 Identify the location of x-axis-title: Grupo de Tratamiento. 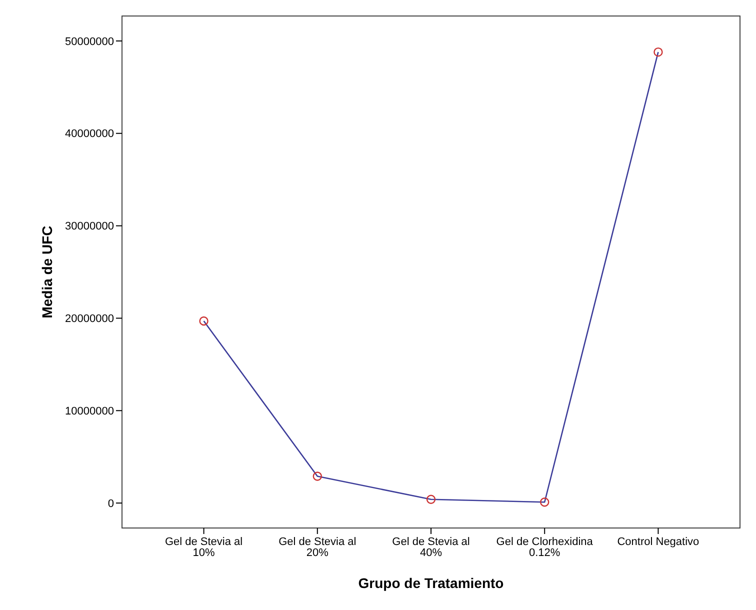
(431, 583).